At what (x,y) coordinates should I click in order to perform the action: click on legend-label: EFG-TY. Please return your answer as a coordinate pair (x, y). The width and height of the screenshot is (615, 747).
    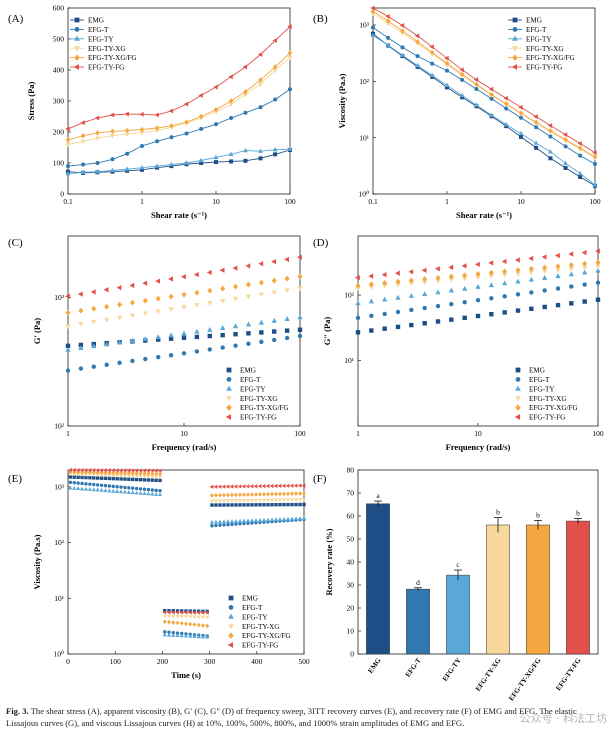
    Looking at the image, I should click on (542, 389).